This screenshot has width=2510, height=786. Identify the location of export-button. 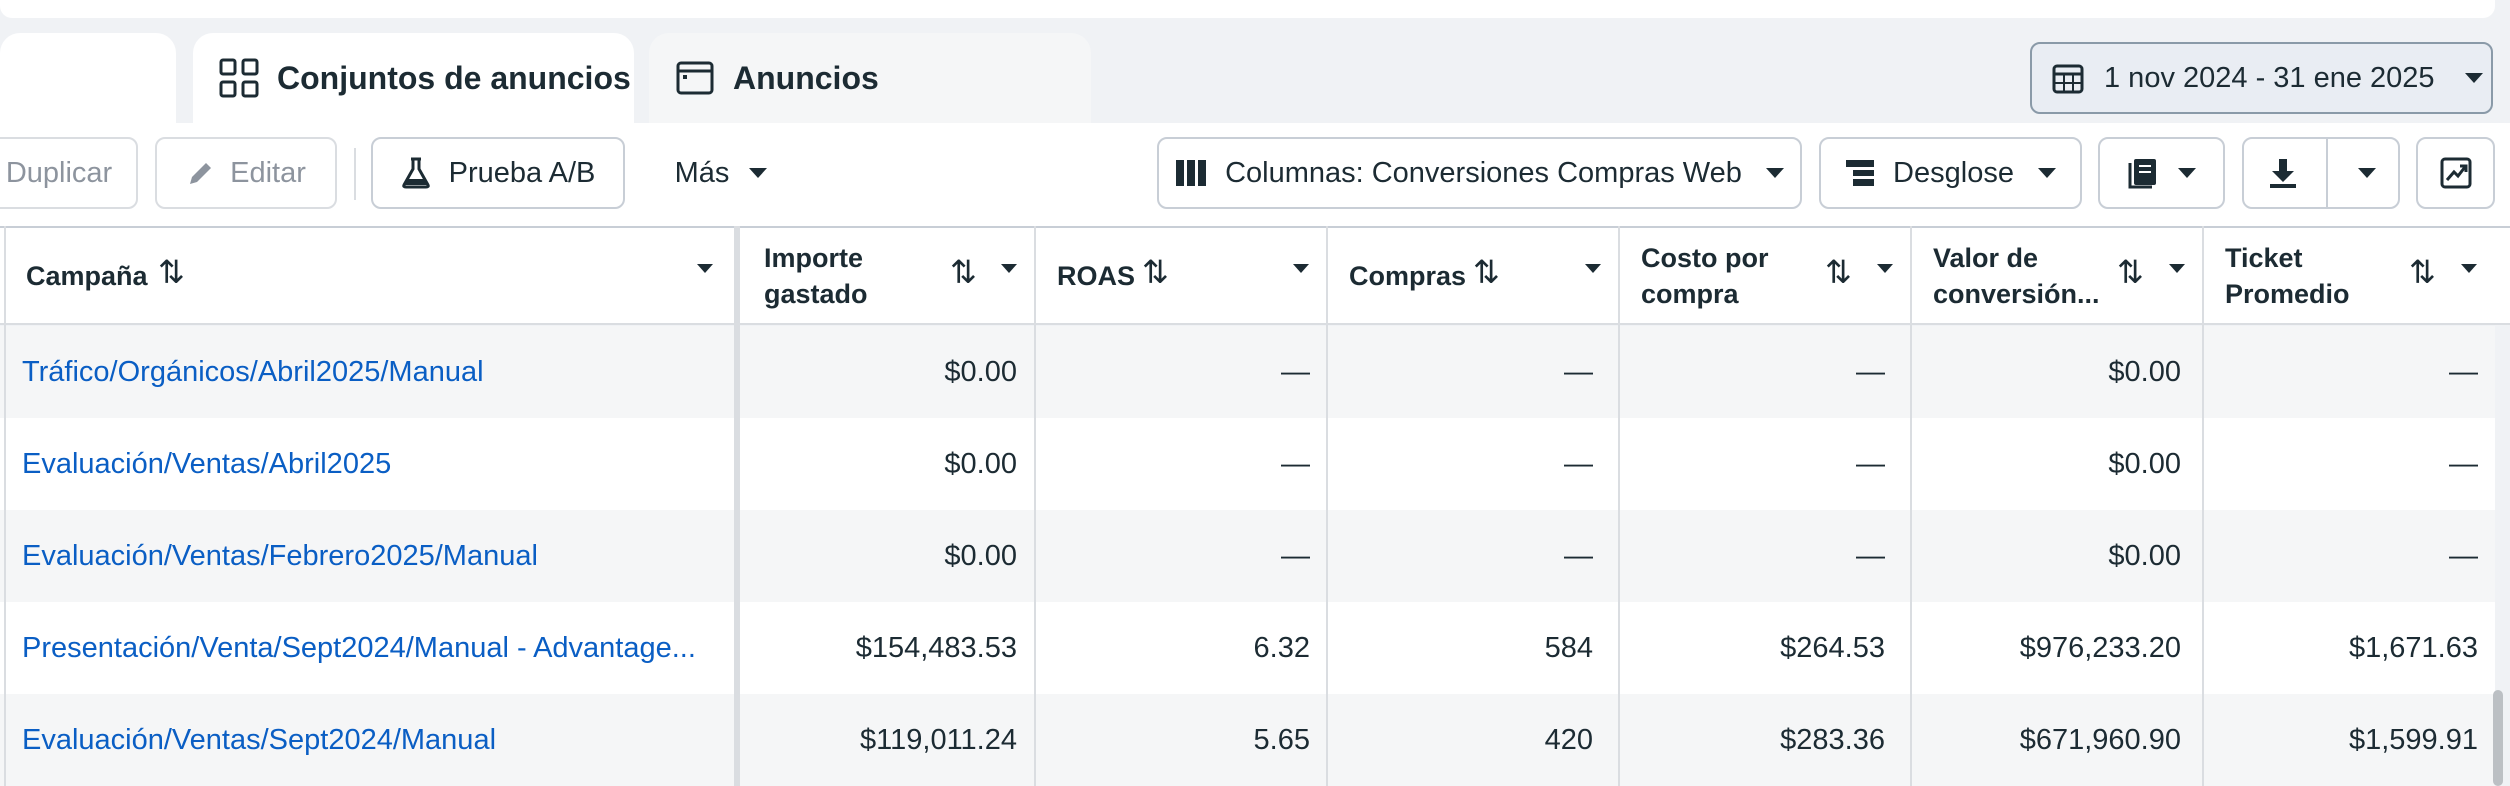
(2321, 173).